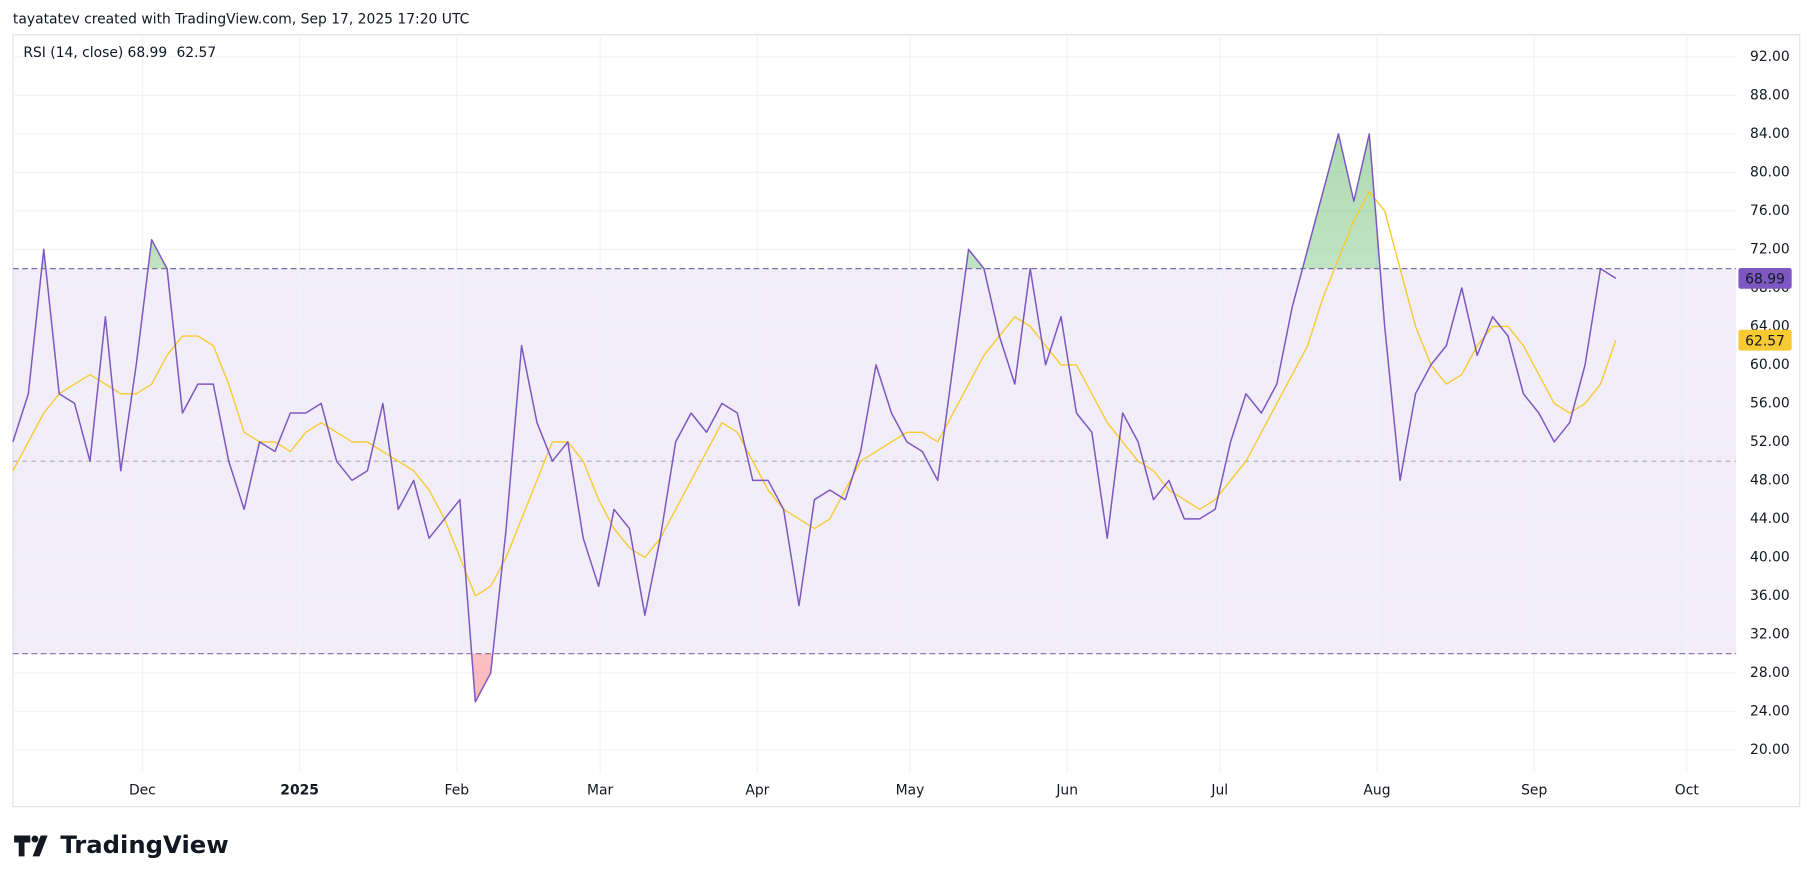  Describe the element at coordinates (1770, 134) in the screenshot. I see `y-tick-label: 84.00` at that location.